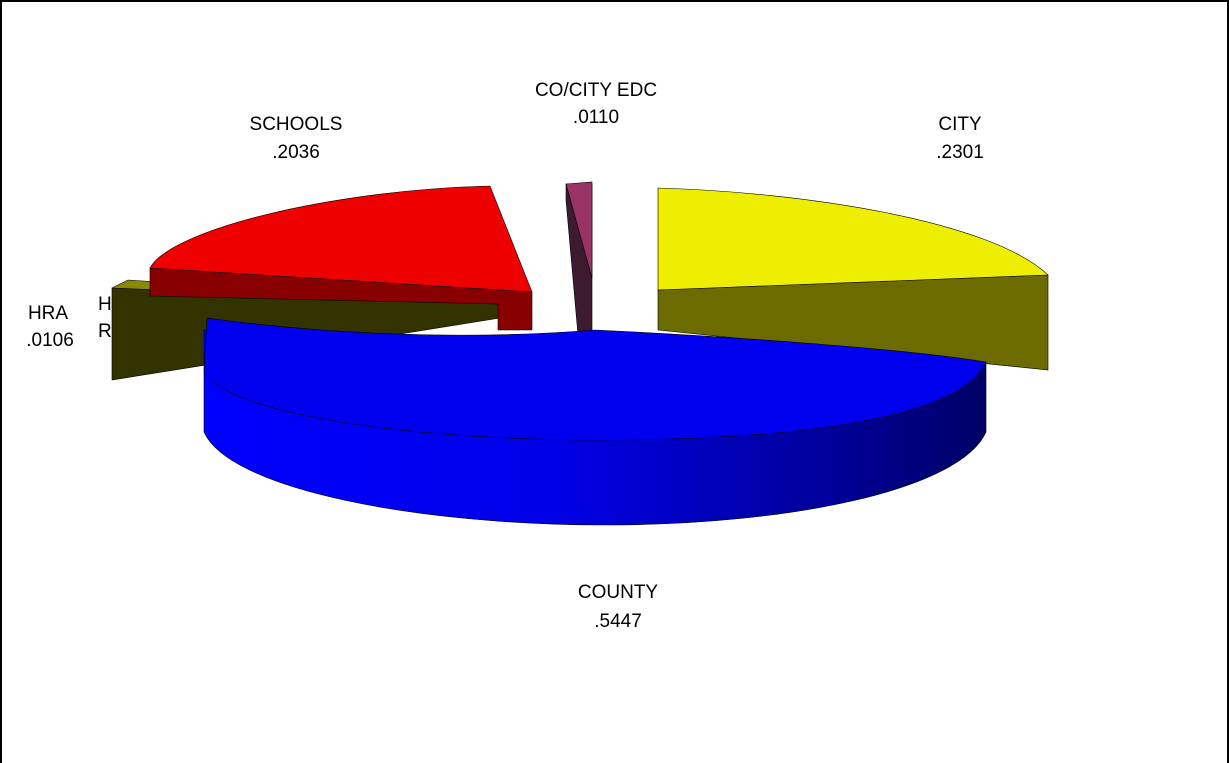 This screenshot has height=763, width=1229. I want to click on label-hra: HRA, so click(48, 313).